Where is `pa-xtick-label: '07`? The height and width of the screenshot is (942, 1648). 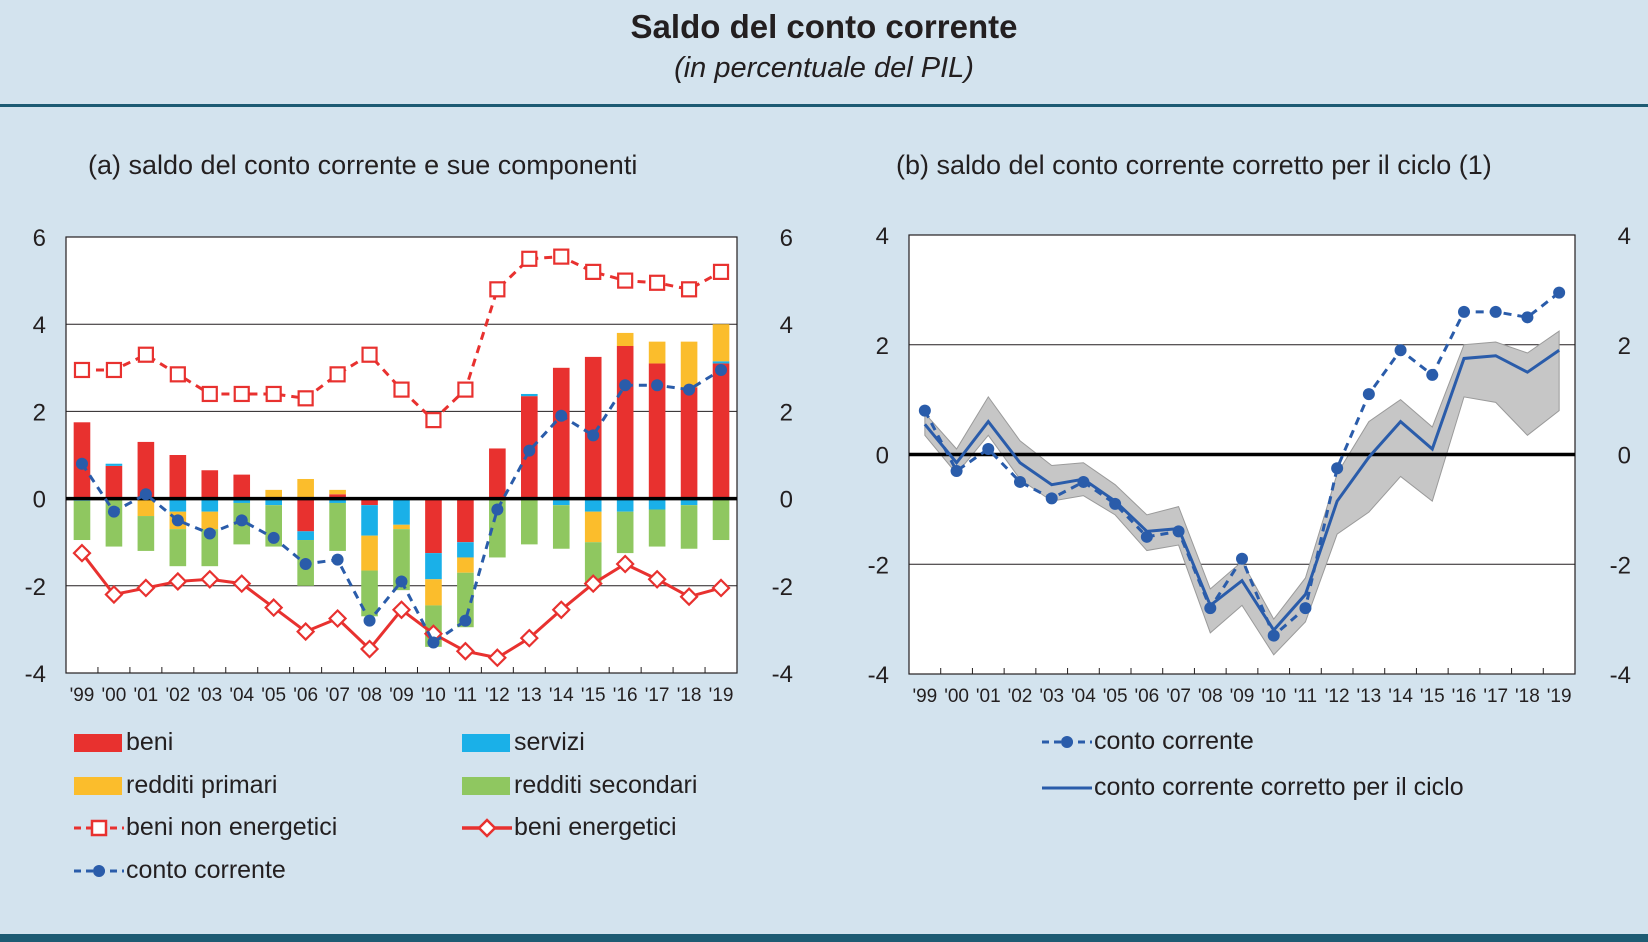
pa-xtick-label: '07 is located at coordinates (337, 695).